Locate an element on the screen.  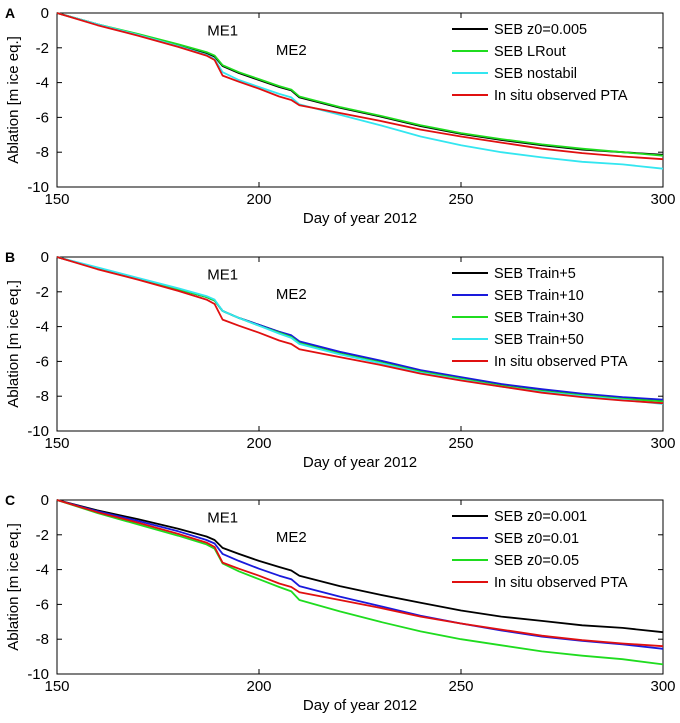
panel-label: C is located at coordinates (10, 500).